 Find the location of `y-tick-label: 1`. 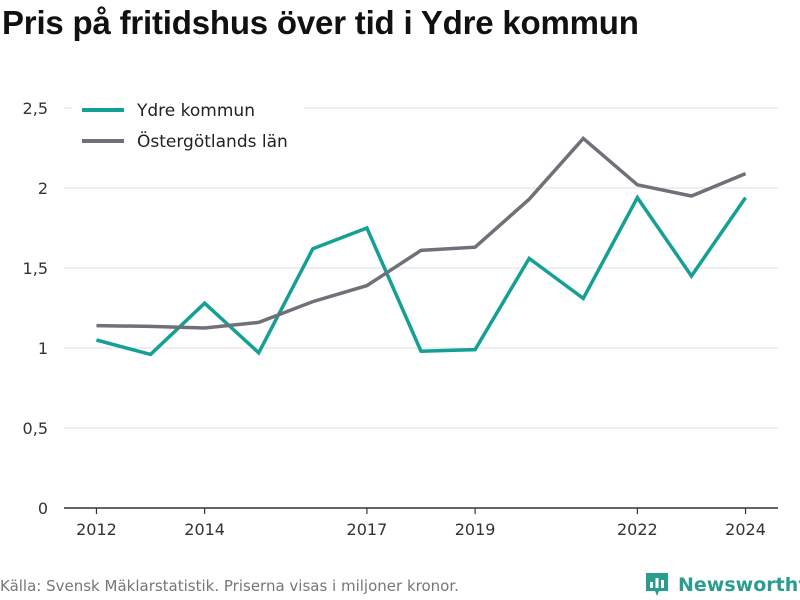

y-tick-label: 1 is located at coordinates (43, 348).